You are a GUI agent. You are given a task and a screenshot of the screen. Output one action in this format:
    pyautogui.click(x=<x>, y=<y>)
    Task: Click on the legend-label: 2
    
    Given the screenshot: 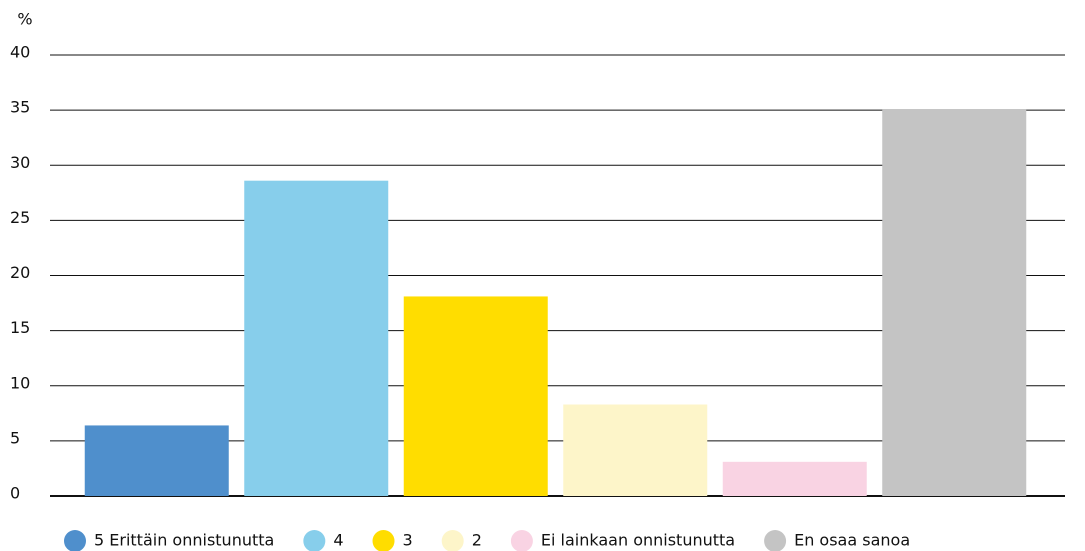 What is the action you would take?
    pyautogui.click(x=477, y=540)
    